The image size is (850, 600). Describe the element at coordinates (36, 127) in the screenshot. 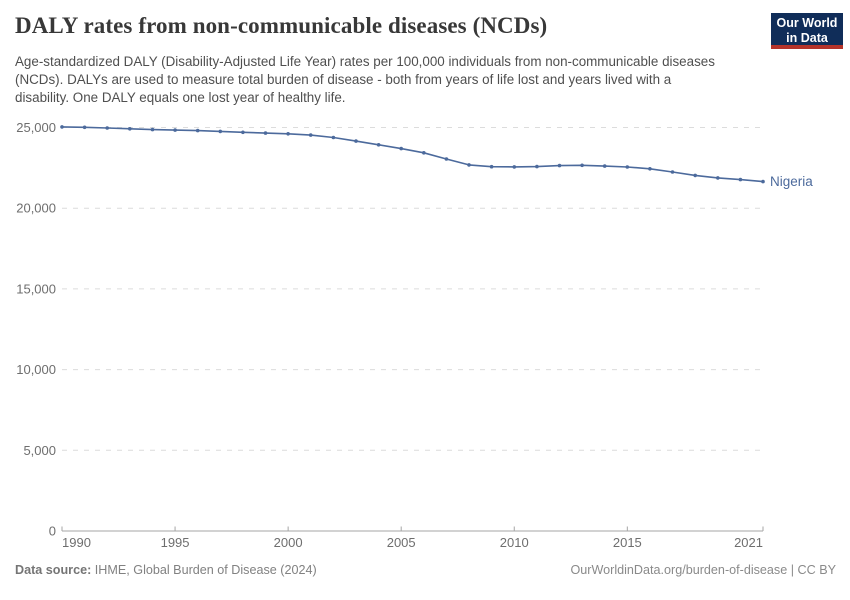

I see `y-tick-label: 25,000` at that location.